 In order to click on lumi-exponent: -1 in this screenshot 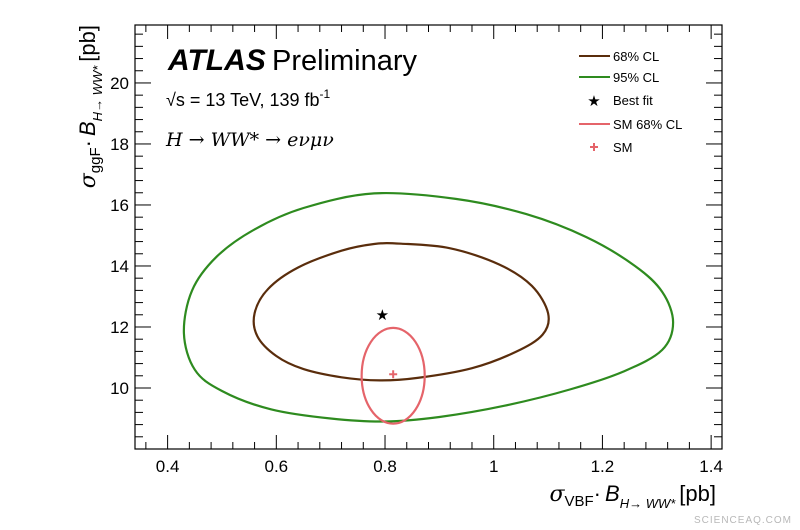, I will do `click(325, 94)`.